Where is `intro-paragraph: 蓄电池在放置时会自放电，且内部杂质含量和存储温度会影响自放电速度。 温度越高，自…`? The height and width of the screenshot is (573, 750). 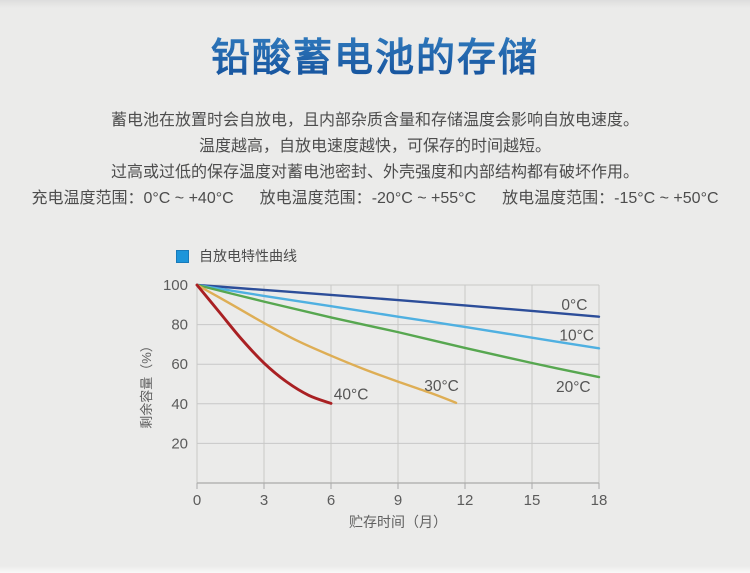
intro-paragraph: 蓄电池在放置时会自放电，且内部杂质含量和存储温度会影响自放电速度。 温度越高，自… is located at coordinates (375, 147).